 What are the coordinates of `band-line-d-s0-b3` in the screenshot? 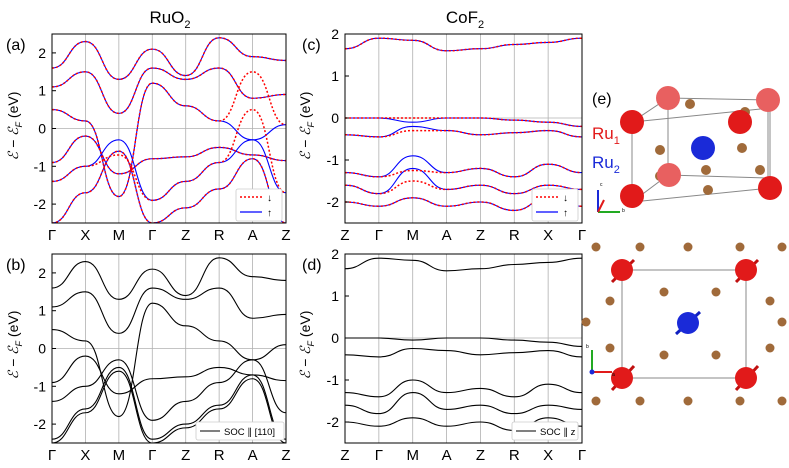 It's located at (463, 388).